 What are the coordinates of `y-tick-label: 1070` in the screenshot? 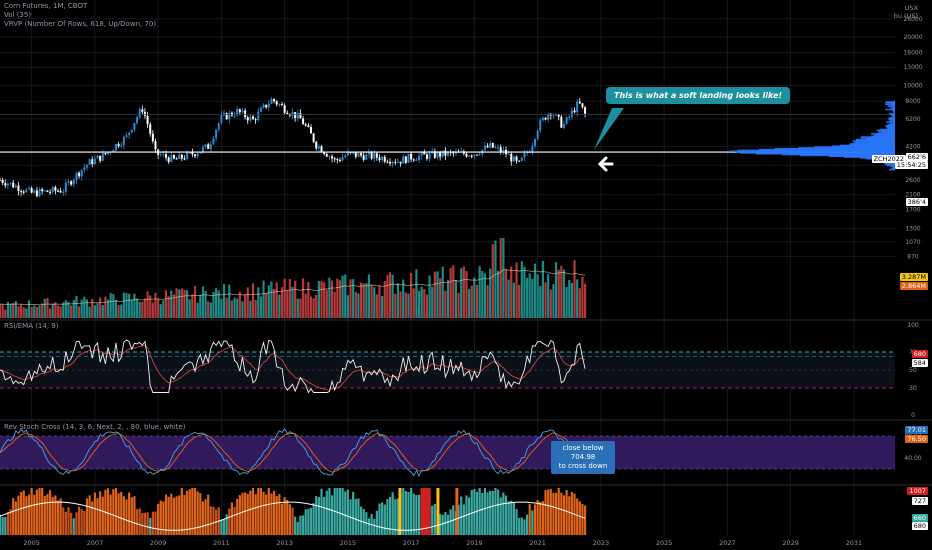 It's located at (912, 242).